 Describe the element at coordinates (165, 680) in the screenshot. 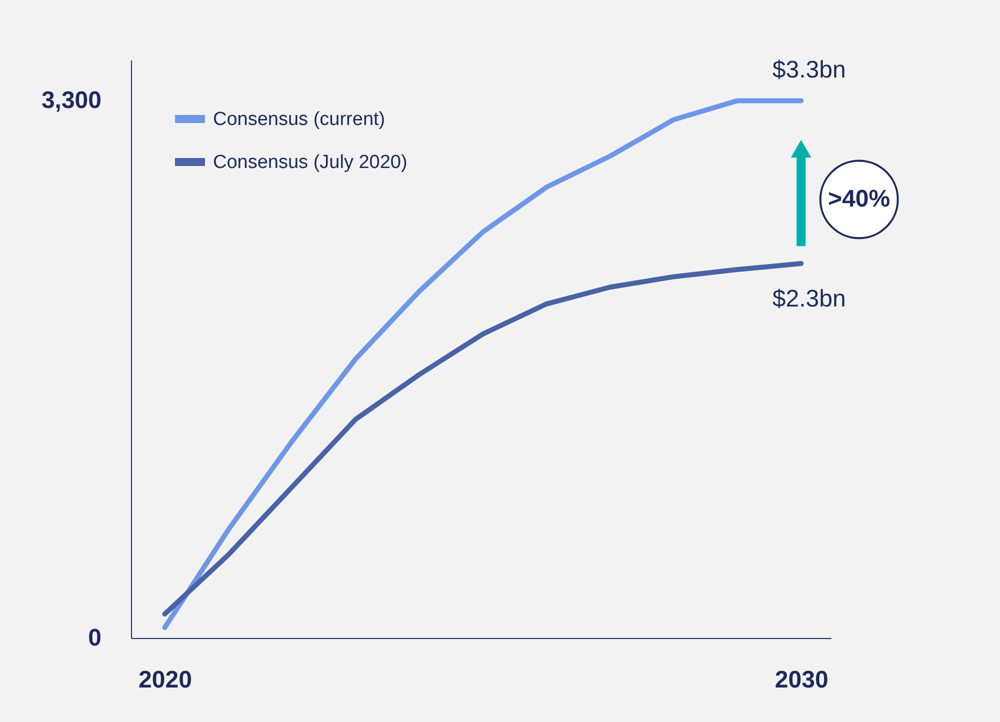

I see `x-tick-label: 2020` at that location.